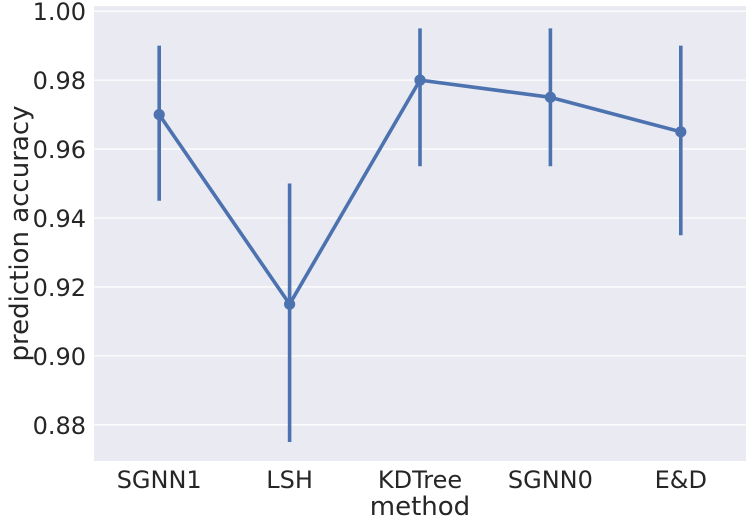 The height and width of the screenshot is (529, 752). Describe the element at coordinates (681, 480) in the screenshot. I see `x-tick-label: E&D` at that location.